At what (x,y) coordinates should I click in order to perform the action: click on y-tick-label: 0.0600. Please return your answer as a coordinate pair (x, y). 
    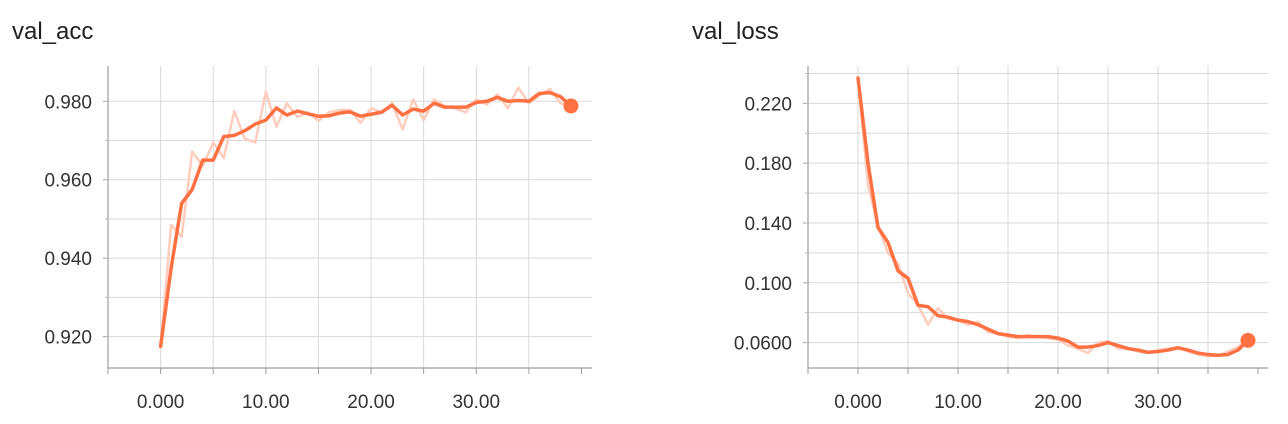
    Looking at the image, I should click on (763, 344).